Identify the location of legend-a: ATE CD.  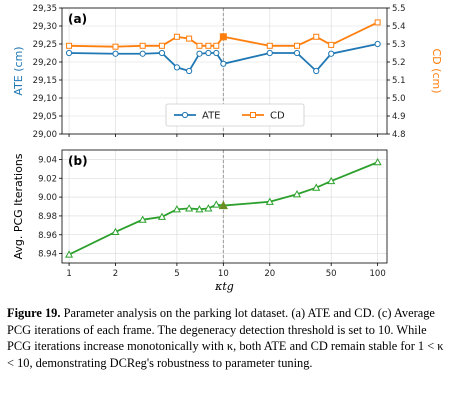
(235, 115).